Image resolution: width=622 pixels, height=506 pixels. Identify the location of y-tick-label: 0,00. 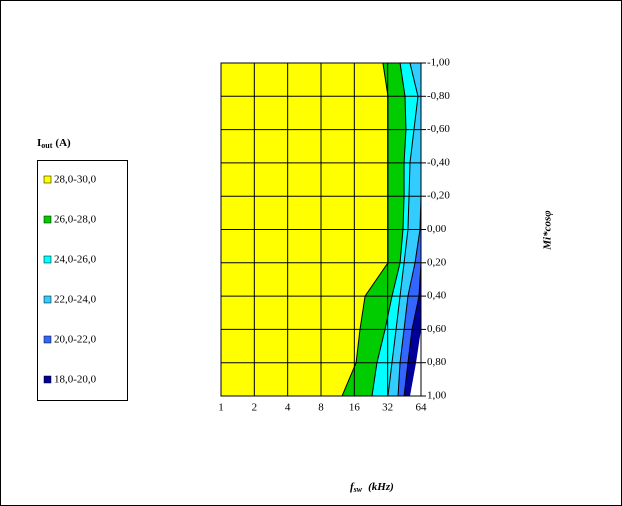
(437, 229).